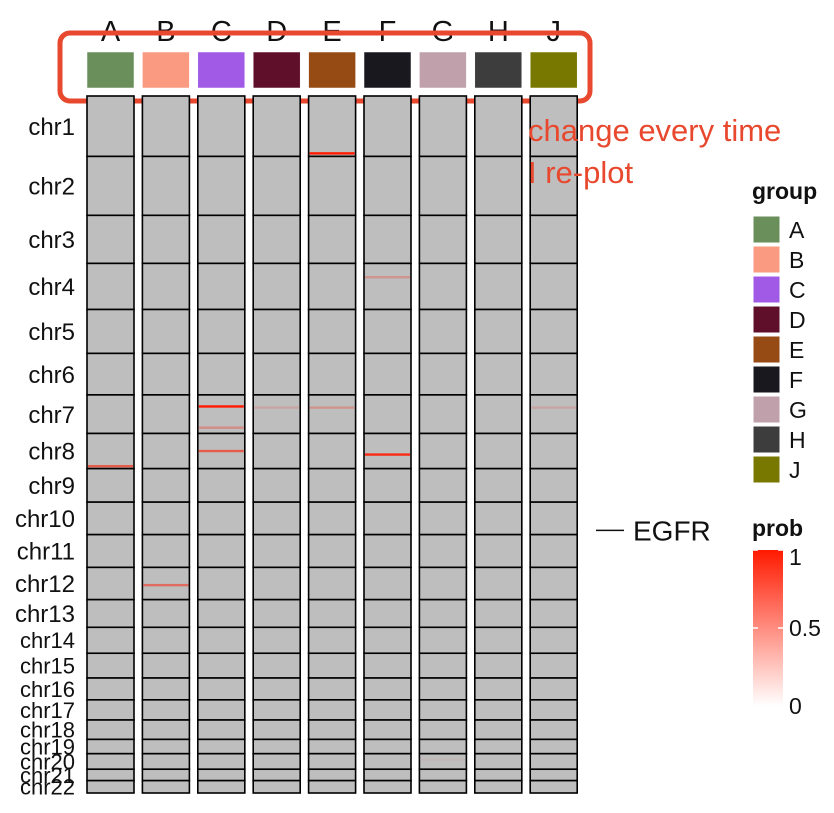  What do you see at coordinates (554, 583) in the screenshot?
I see `cell-j-chr12` at bounding box center [554, 583].